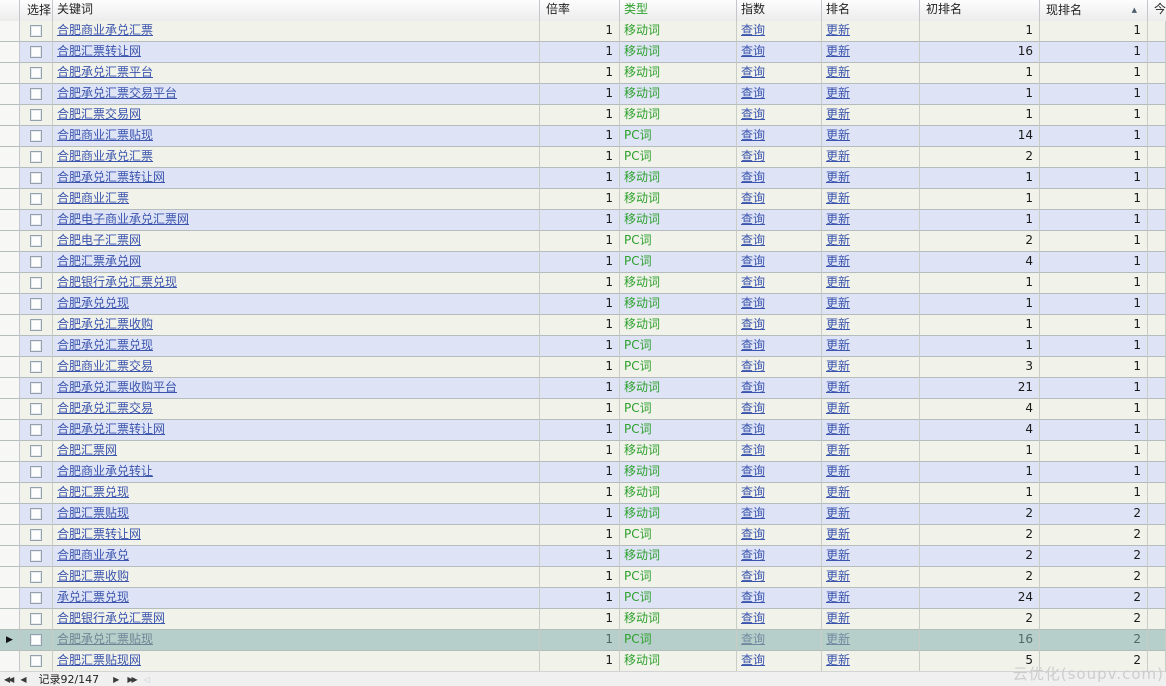 This screenshot has height=686, width=1166. Describe the element at coordinates (123, 219) in the screenshot. I see `keyword-link: 合肥电子商业承兑汇票网` at that location.